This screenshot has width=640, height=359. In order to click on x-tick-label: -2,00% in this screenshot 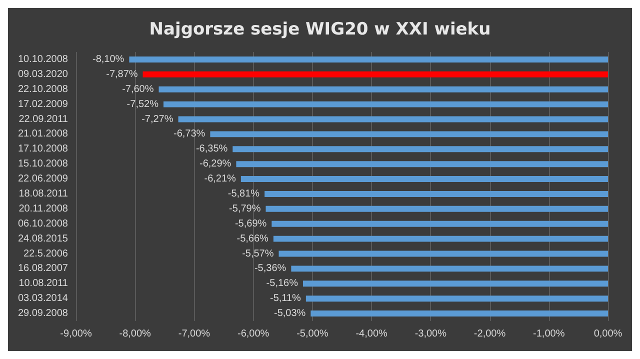, I will do `click(490, 334)`.